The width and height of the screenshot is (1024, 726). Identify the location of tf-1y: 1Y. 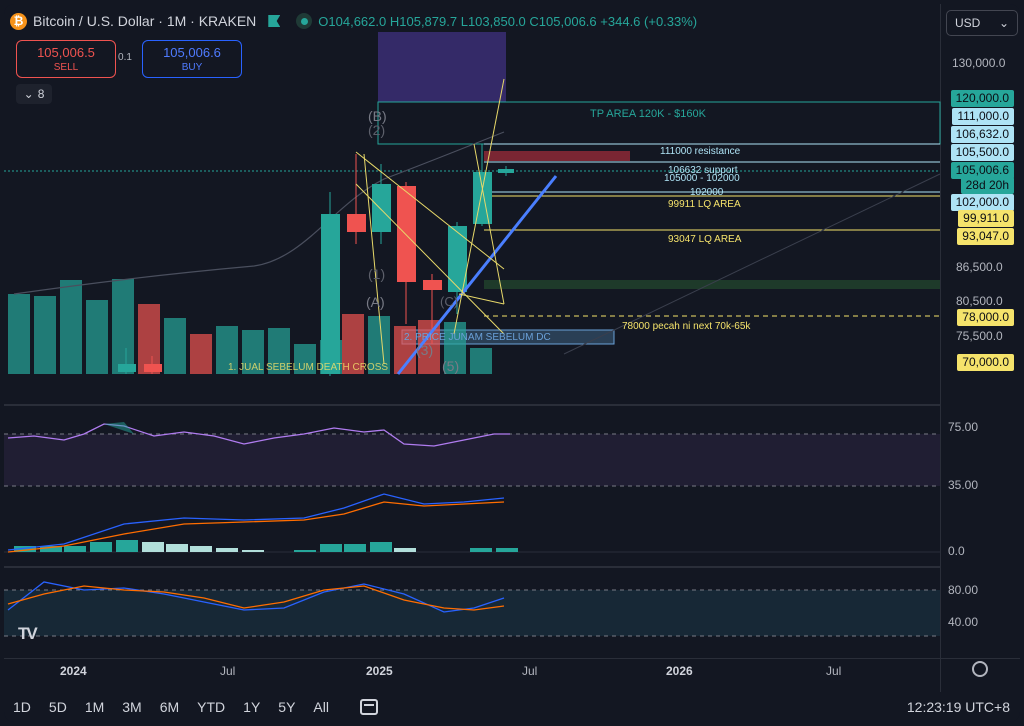
(252, 707).